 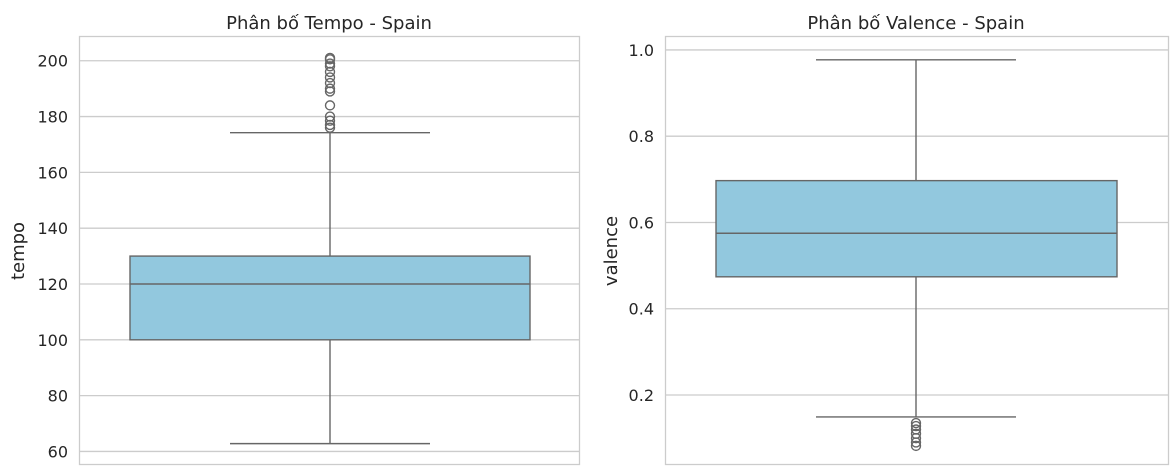 I want to click on valence-y-tick-label: 0.6, so click(x=641, y=222).